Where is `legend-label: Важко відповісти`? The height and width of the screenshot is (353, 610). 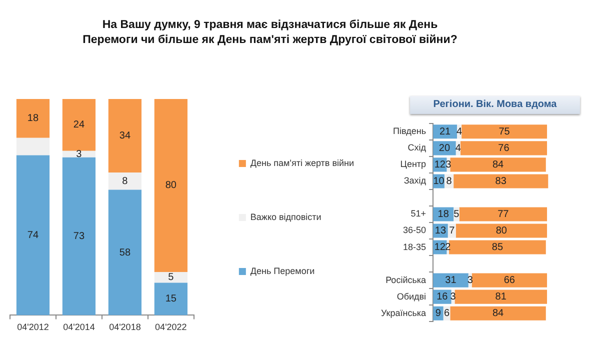 legend-label: Важко відповісти is located at coordinates (286, 217).